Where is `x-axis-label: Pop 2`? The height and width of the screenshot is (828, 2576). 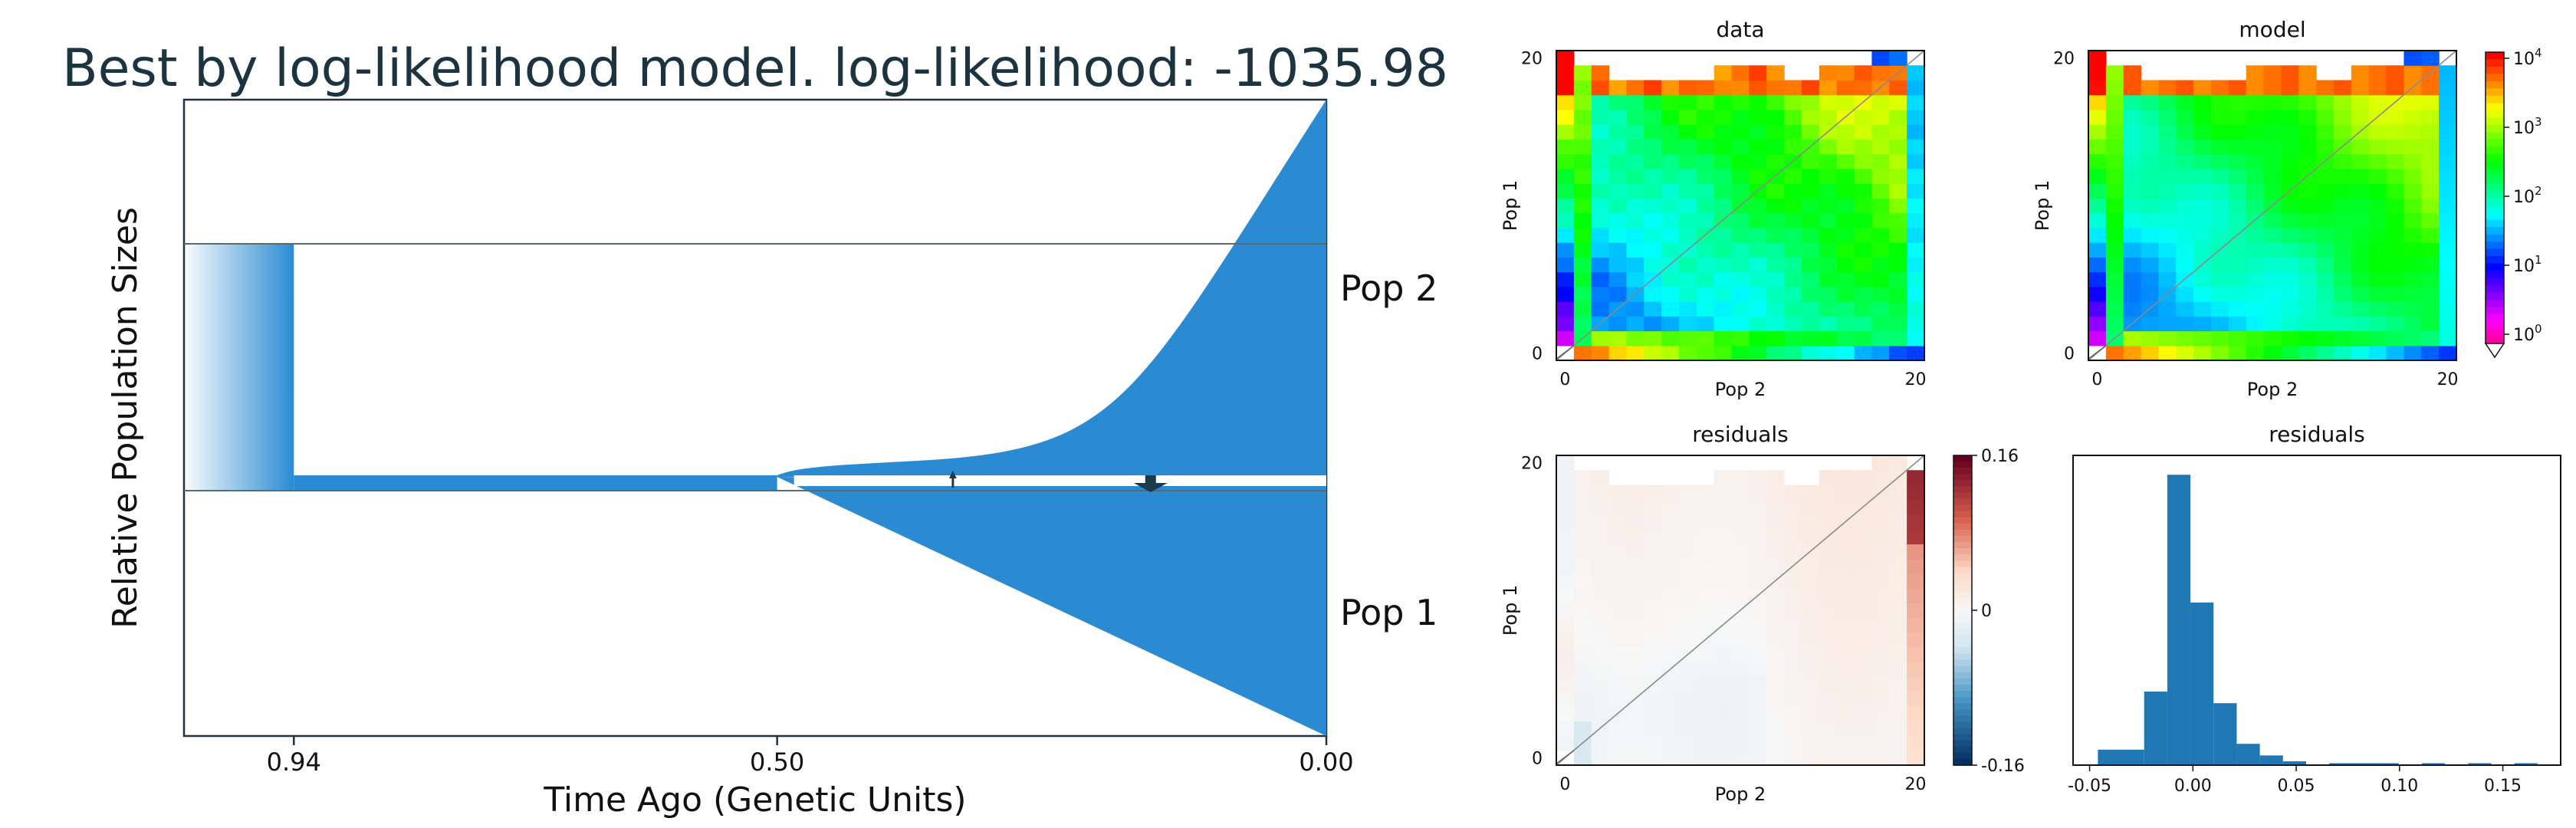 x-axis-label: Pop 2 is located at coordinates (1741, 795).